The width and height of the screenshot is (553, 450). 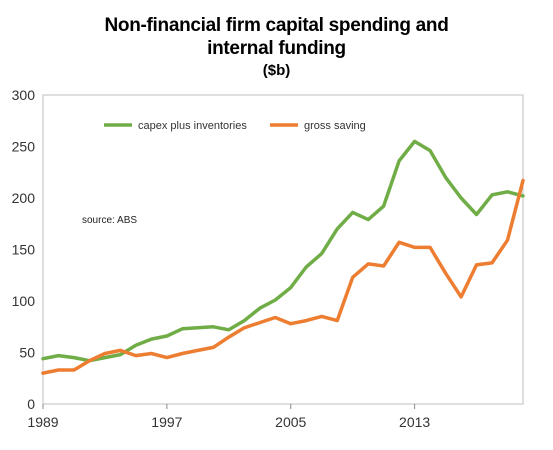 What do you see at coordinates (192, 126) in the screenshot?
I see `legend-label-capex: capex plus inventories` at bounding box center [192, 126].